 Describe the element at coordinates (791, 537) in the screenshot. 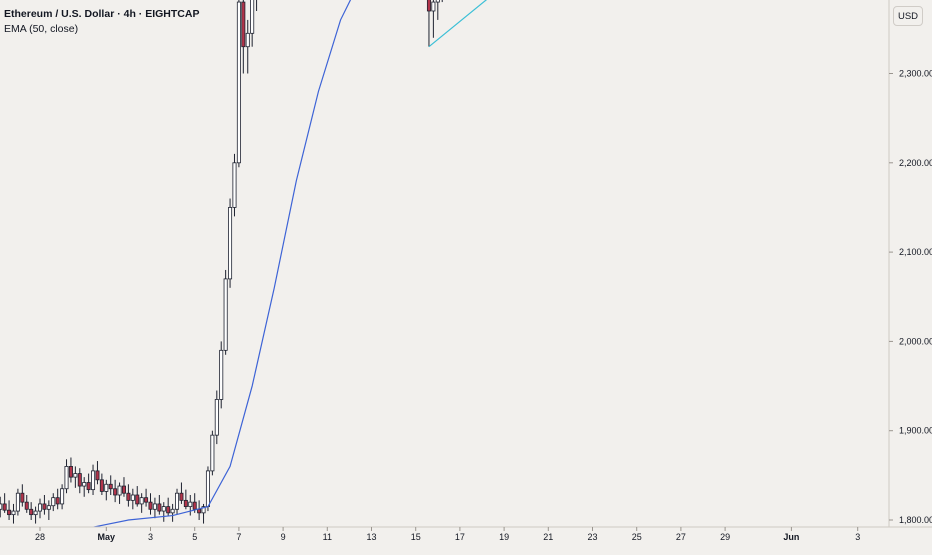

I see `x-tick-label: Jun` at that location.